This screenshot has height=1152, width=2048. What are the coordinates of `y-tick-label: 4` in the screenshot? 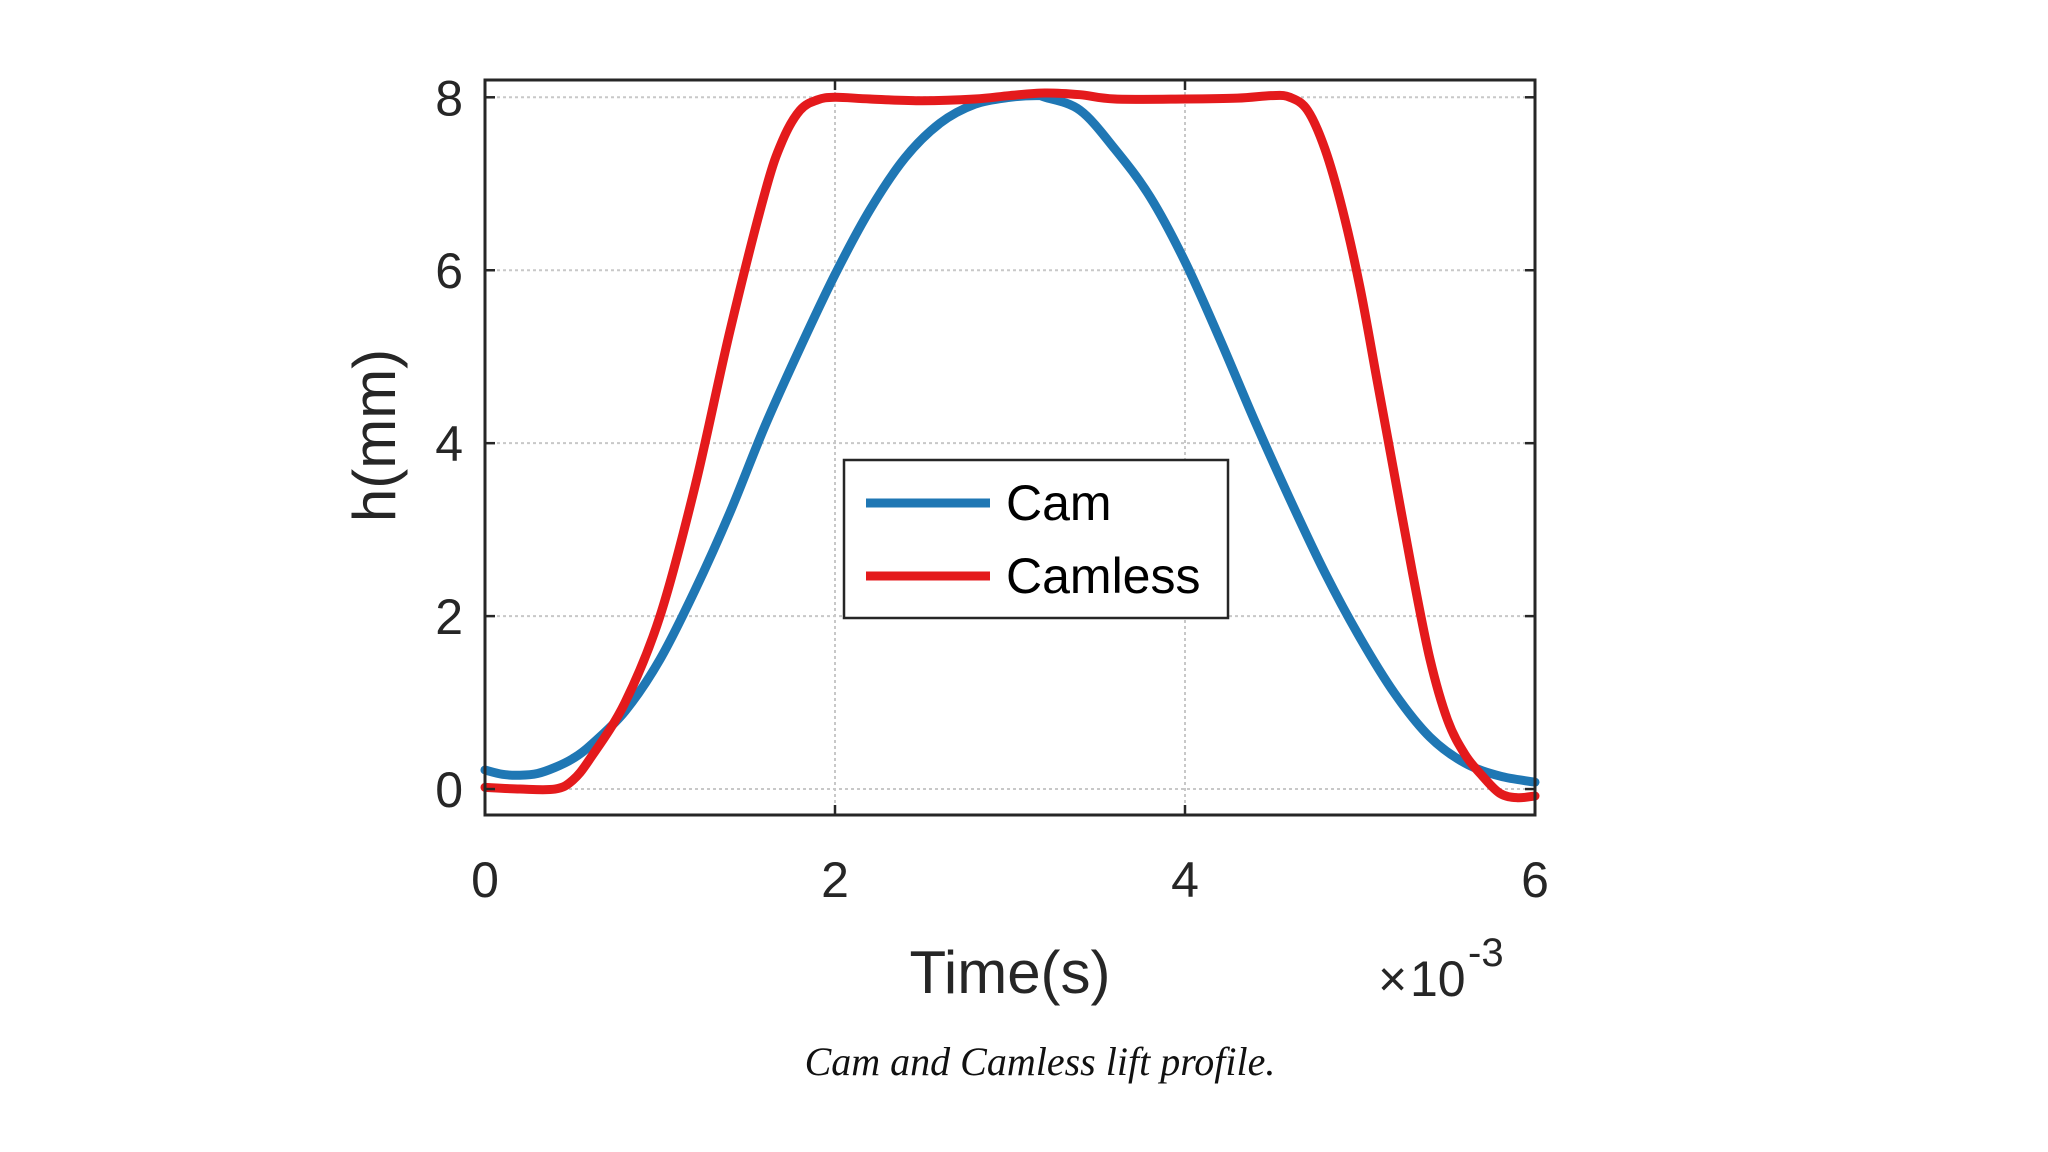 It's located at (449, 444).